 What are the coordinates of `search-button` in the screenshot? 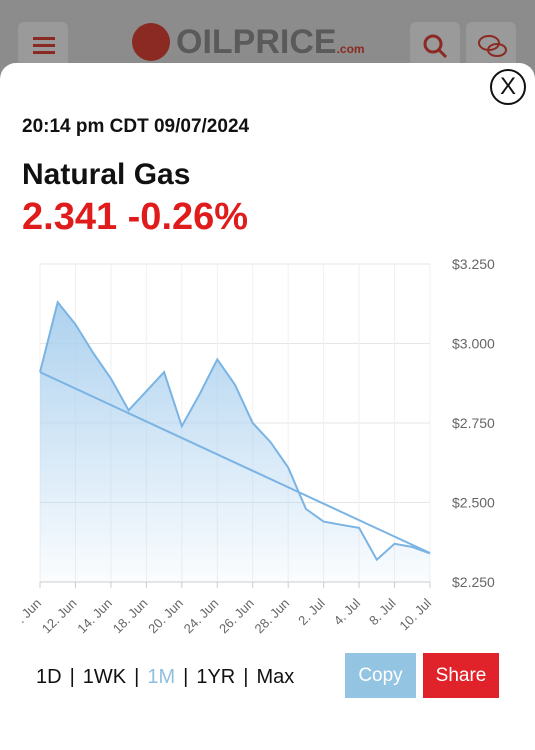 It's located at (435, 45).